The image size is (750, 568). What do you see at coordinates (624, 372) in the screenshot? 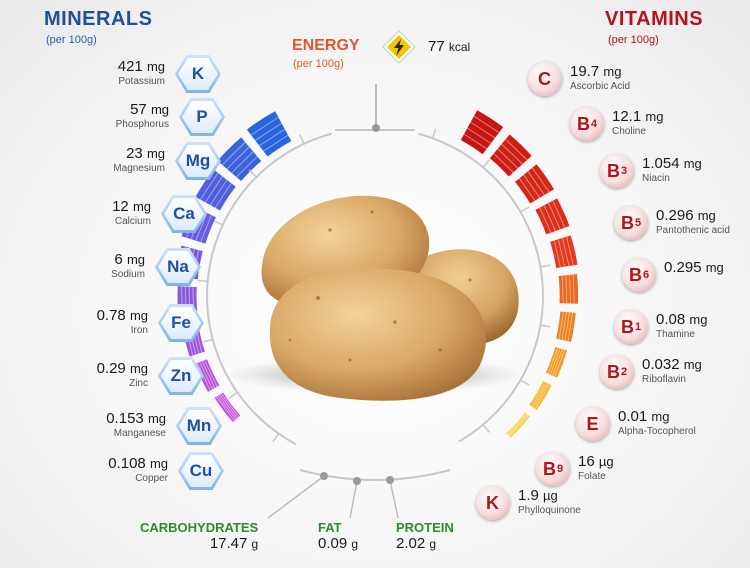
I see `vitamin-subscript: 2` at bounding box center [624, 372].